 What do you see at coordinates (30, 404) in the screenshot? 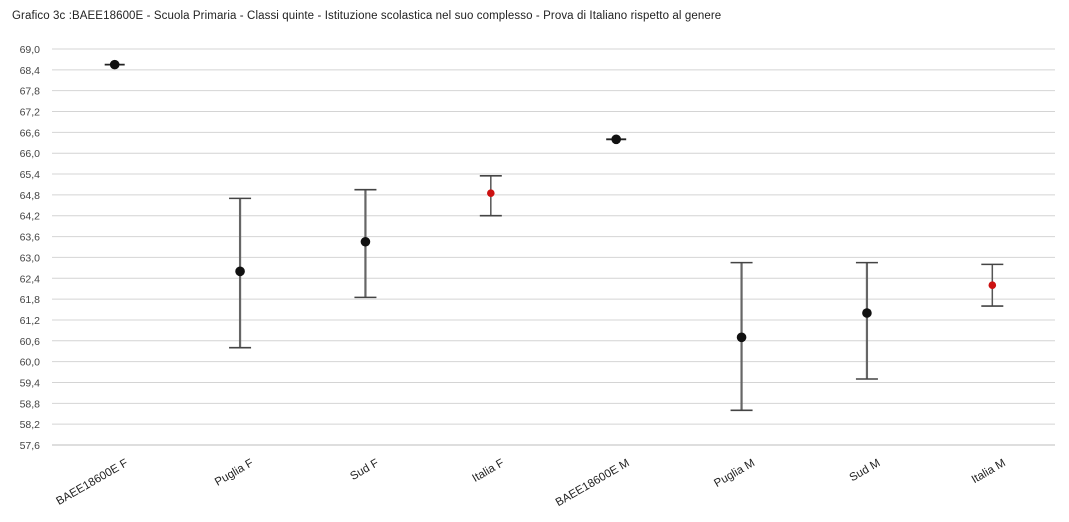
I see `y-tick-label: 58,8` at bounding box center [30, 404].